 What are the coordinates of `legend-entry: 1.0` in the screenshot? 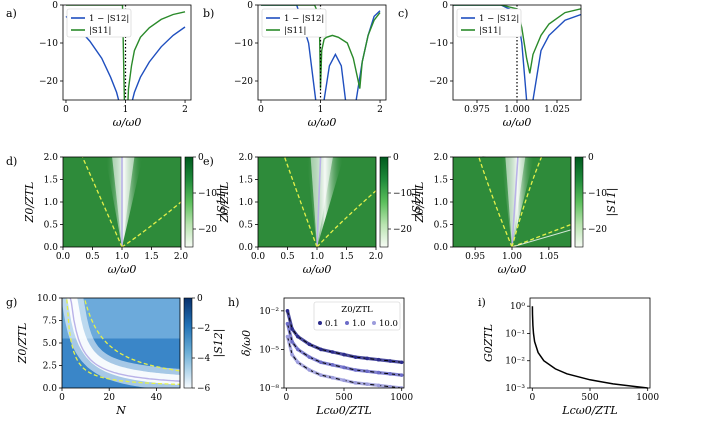 It's located at (359, 324).